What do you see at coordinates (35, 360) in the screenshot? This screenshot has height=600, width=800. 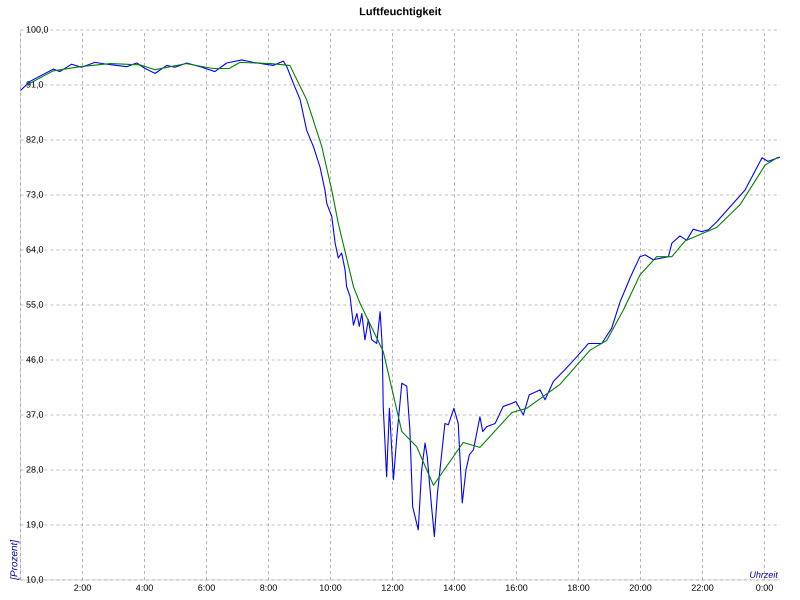 I see `y-tick-label: 46,0` at bounding box center [35, 360].